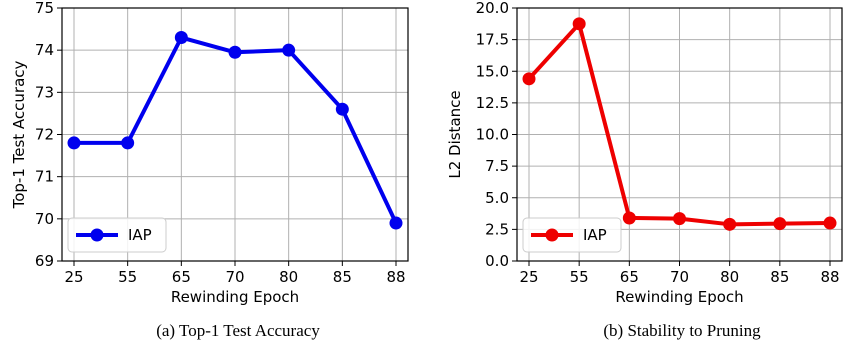 The height and width of the screenshot is (352, 847). What do you see at coordinates (497, 261) in the screenshot?
I see `y-tick-label: 0.0` at bounding box center [497, 261].